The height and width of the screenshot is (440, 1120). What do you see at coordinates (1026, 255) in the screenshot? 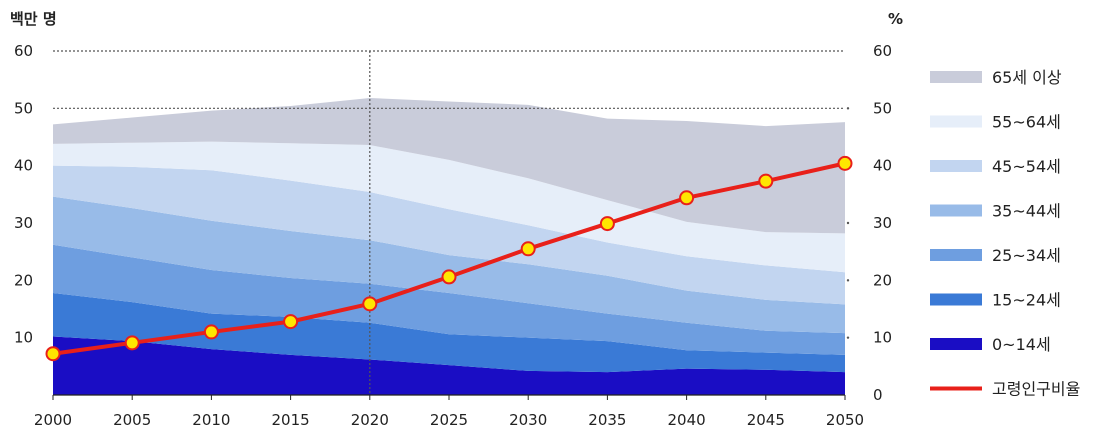
I see `legend-label: 25~34세` at bounding box center [1026, 255].